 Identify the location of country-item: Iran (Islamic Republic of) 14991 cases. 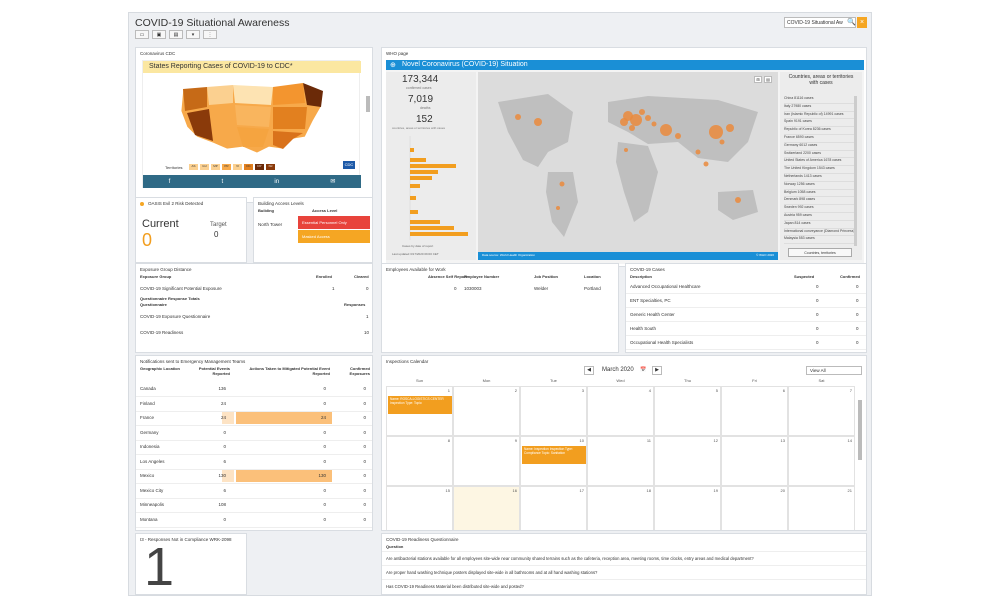
(820, 116).